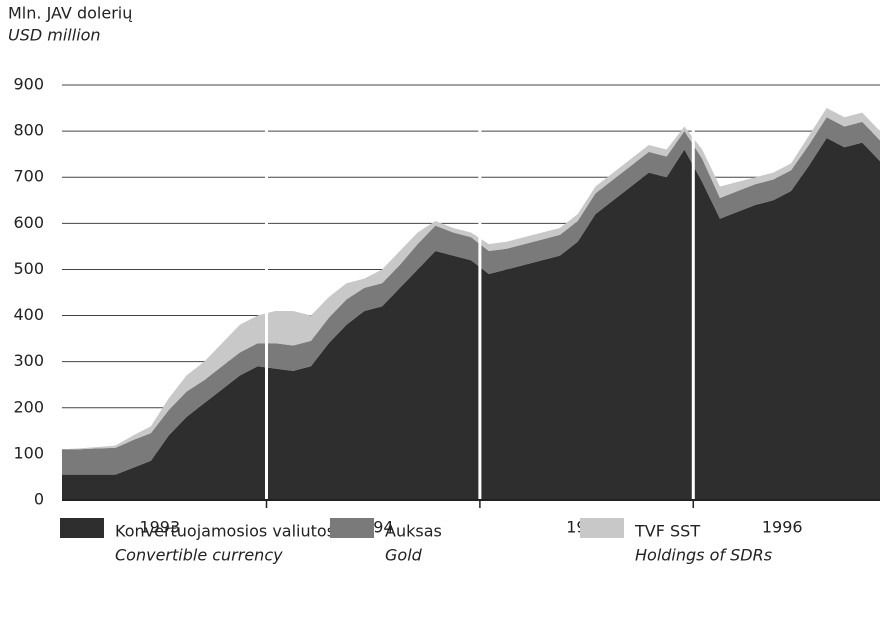 The width and height of the screenshot is (885, 628). I want to click on y-axis-label: Mln. JAV dolerių, so click(70, 13).